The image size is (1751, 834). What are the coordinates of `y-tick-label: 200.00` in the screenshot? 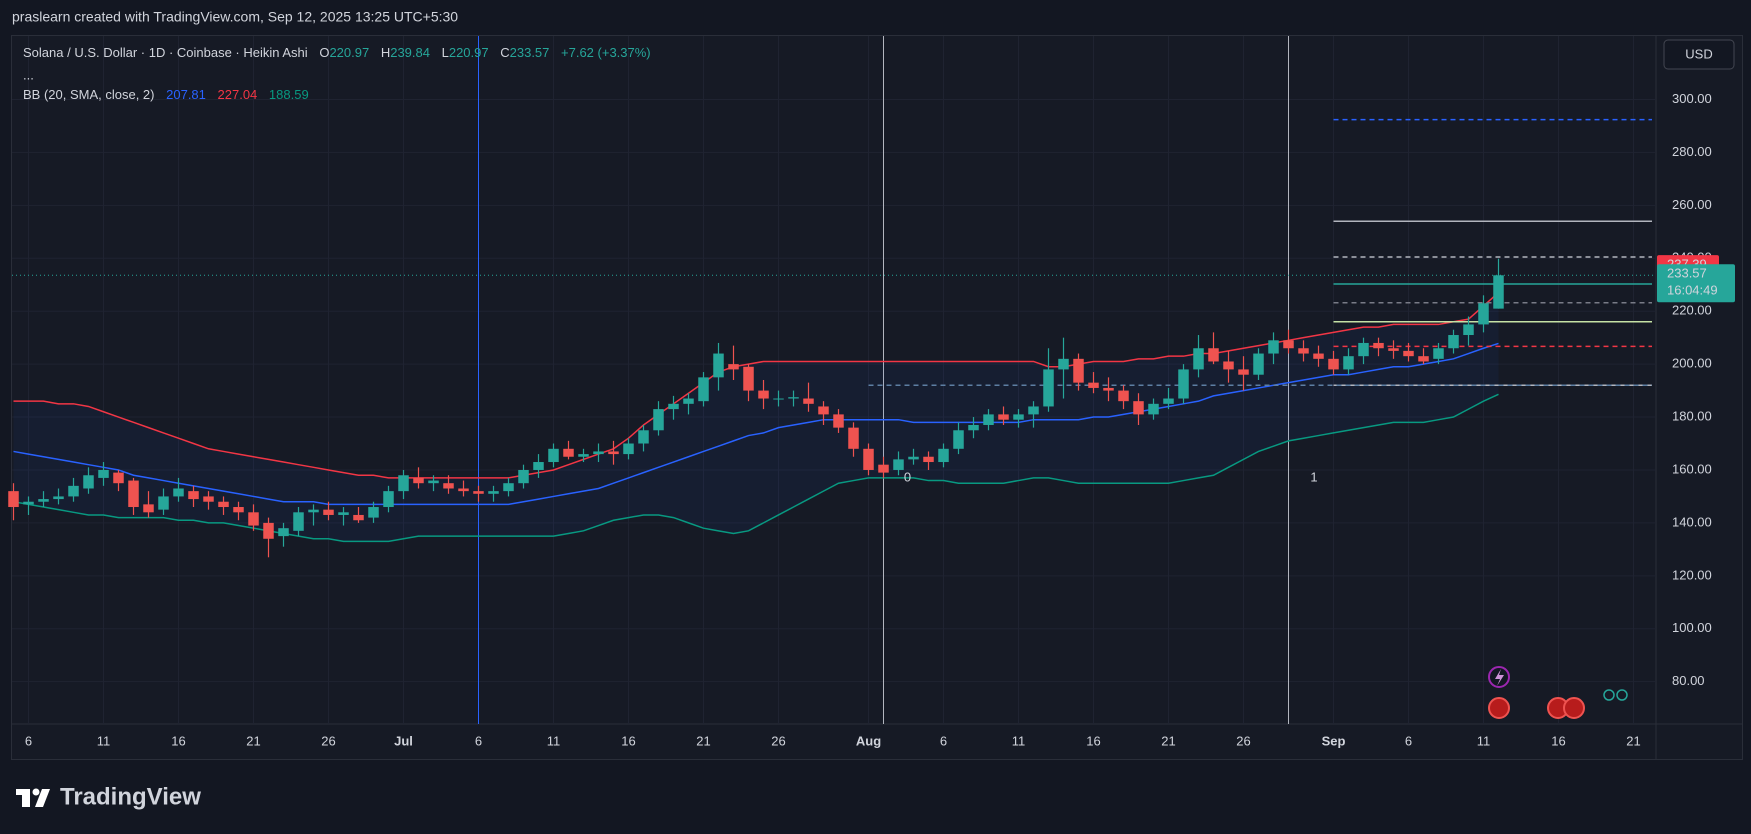 It's located at (1692, 363).